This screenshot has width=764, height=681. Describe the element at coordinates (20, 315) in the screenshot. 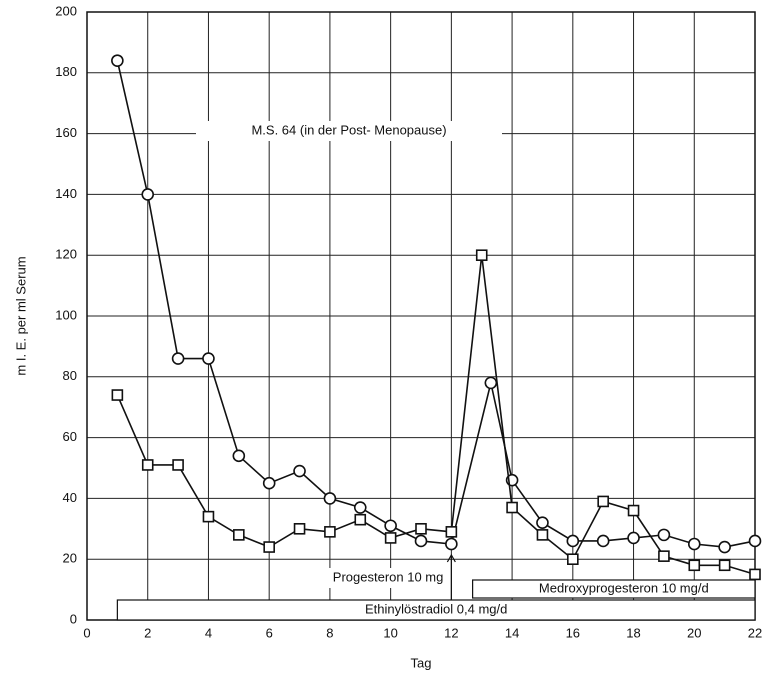

I see `y-axis-label: m I. E. per ml Serum` at that location.